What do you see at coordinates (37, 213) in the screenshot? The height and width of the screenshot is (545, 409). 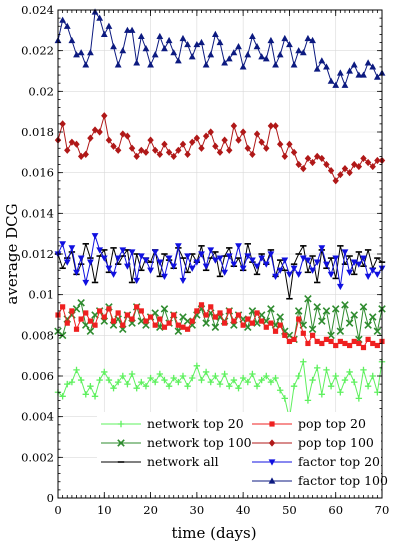 I see `y-tick-label: 0.014` at bounding box center [37, 213].